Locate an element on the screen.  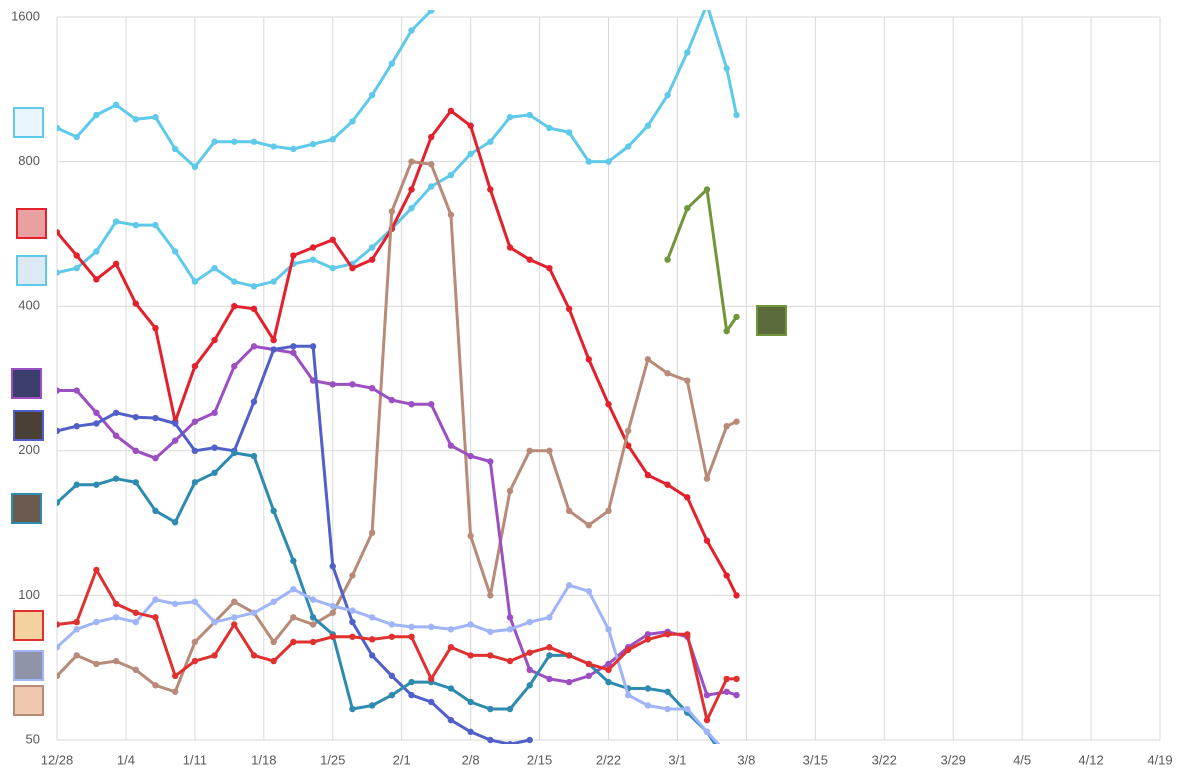
y-tick-label: 200 is located at coordinates (29, 449).